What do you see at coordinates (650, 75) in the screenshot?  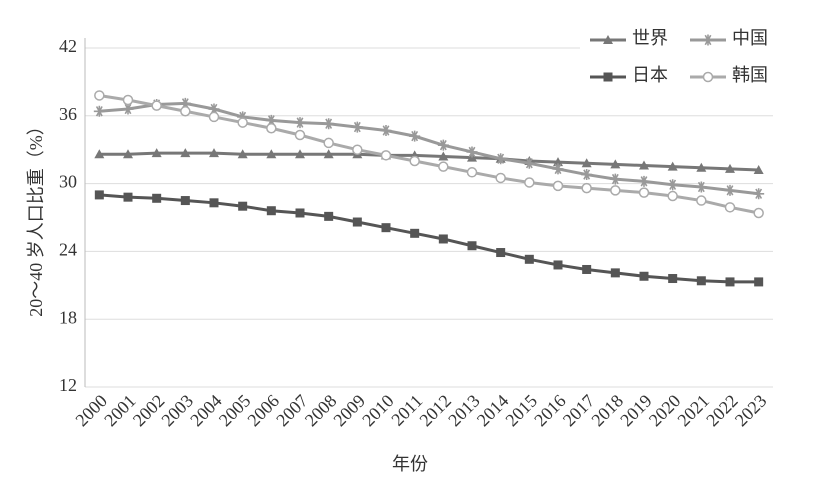 I see `legend-label: 日本` at bounding box center [650, 75].